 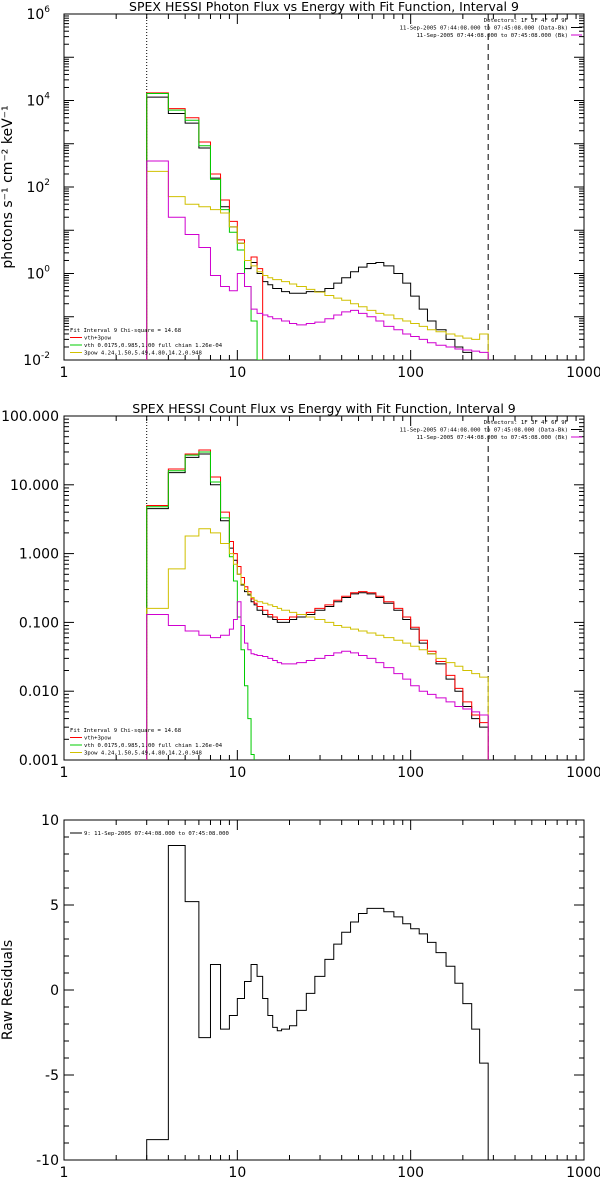 What do you see at coordinates (34, 486) in the screenshot?
I see `y-tick-label: 10.000` at bounding box center [34, 486].